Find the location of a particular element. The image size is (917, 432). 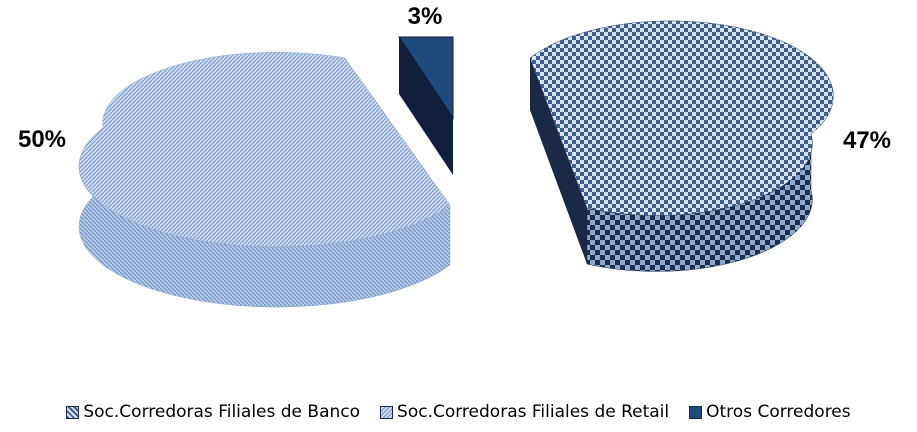

label-retail-percent: 50% is located at coordinates (42, 139).